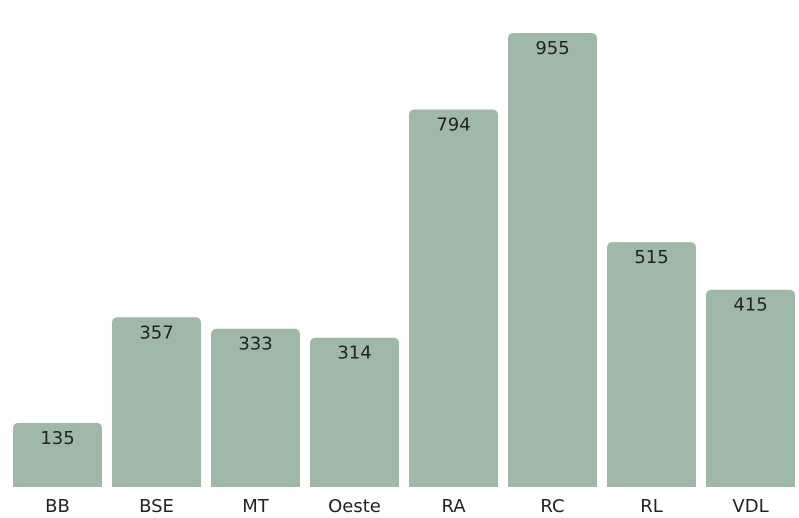 This screenshot has width=799, height=518. Describe the element at coordinates (453, 125) in the screenshot. I see `value-label: 794` at that location.